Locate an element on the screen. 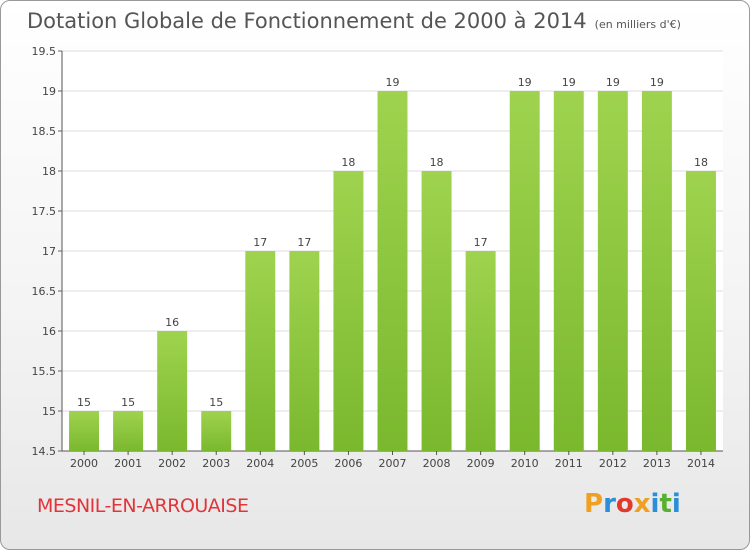 This screenshot has height=550, width=750. y-tick-label: 19.5 is located at coordinates (44, 51).